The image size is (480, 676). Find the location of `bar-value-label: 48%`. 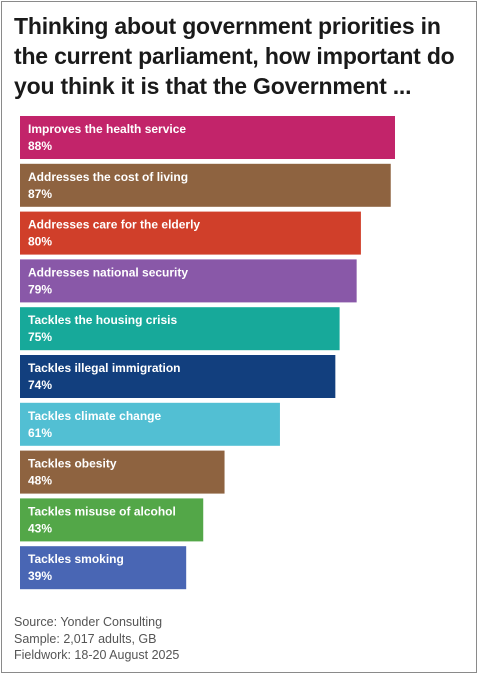

bar-value-label: 48% is located at coordinates (40, 481).